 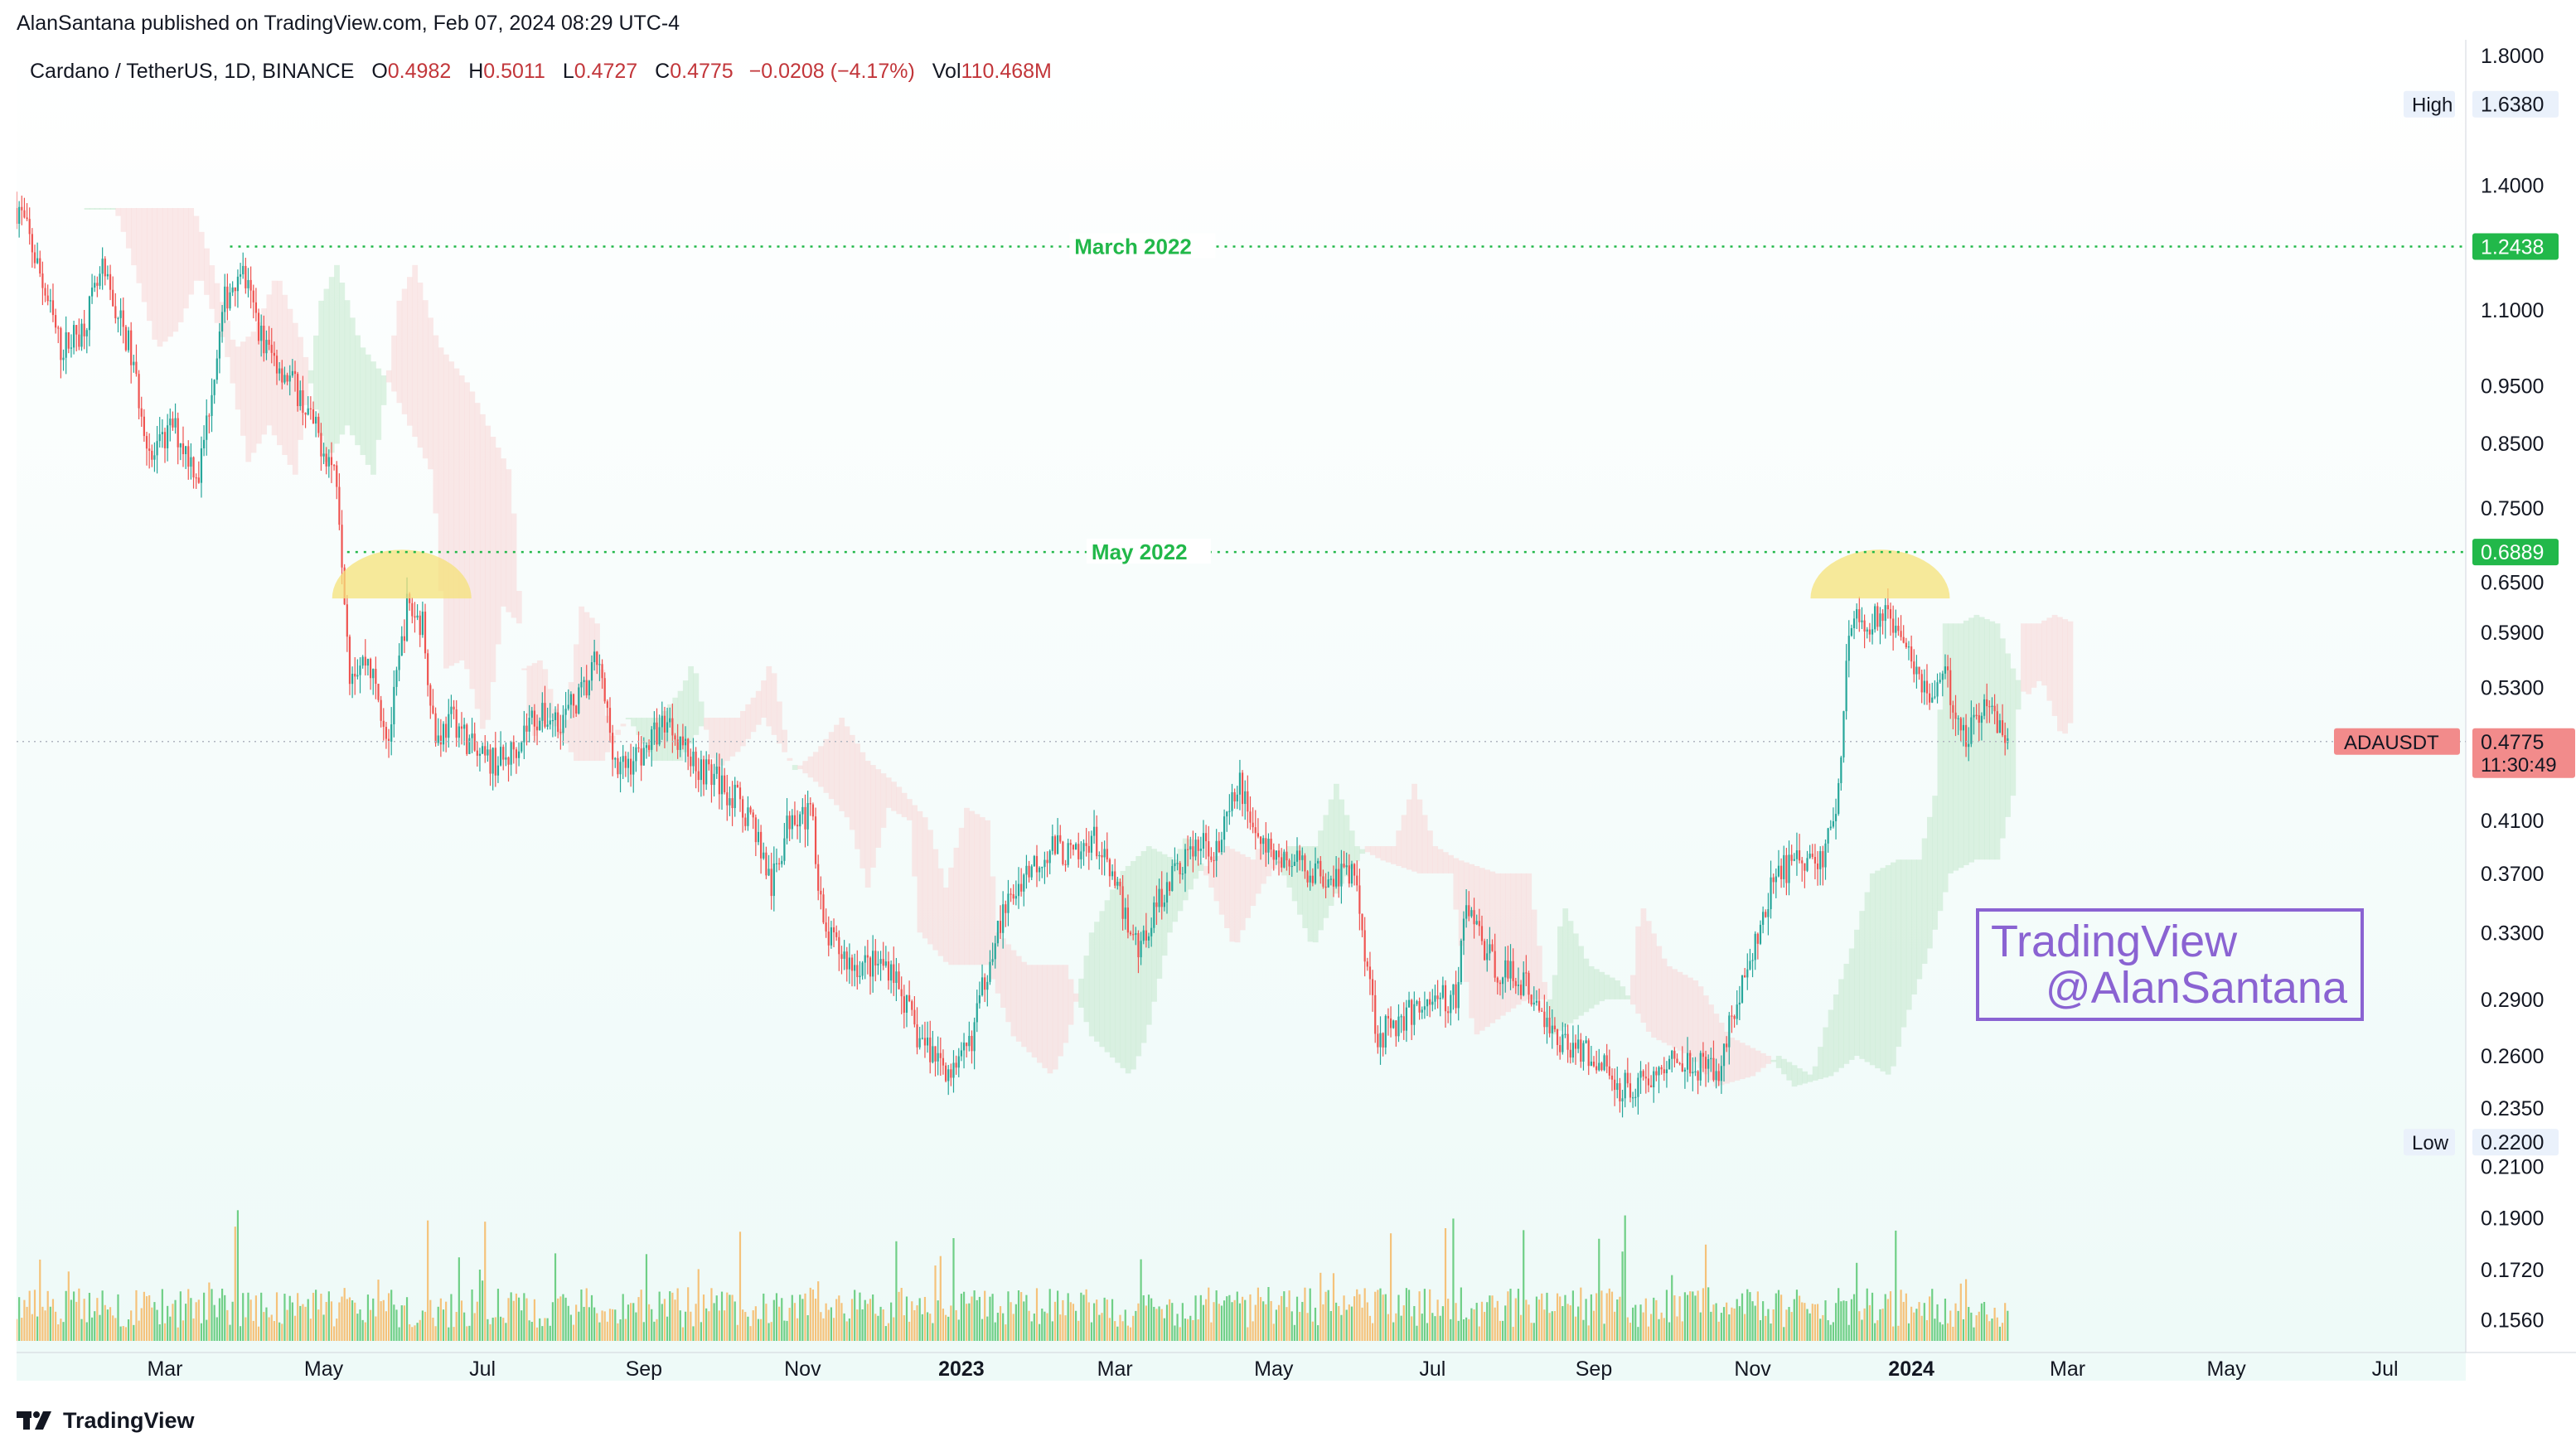 I want to click on symbol-title: Cardano / TetherUS, 1D, BINANCE, so click(x=192, y=71).